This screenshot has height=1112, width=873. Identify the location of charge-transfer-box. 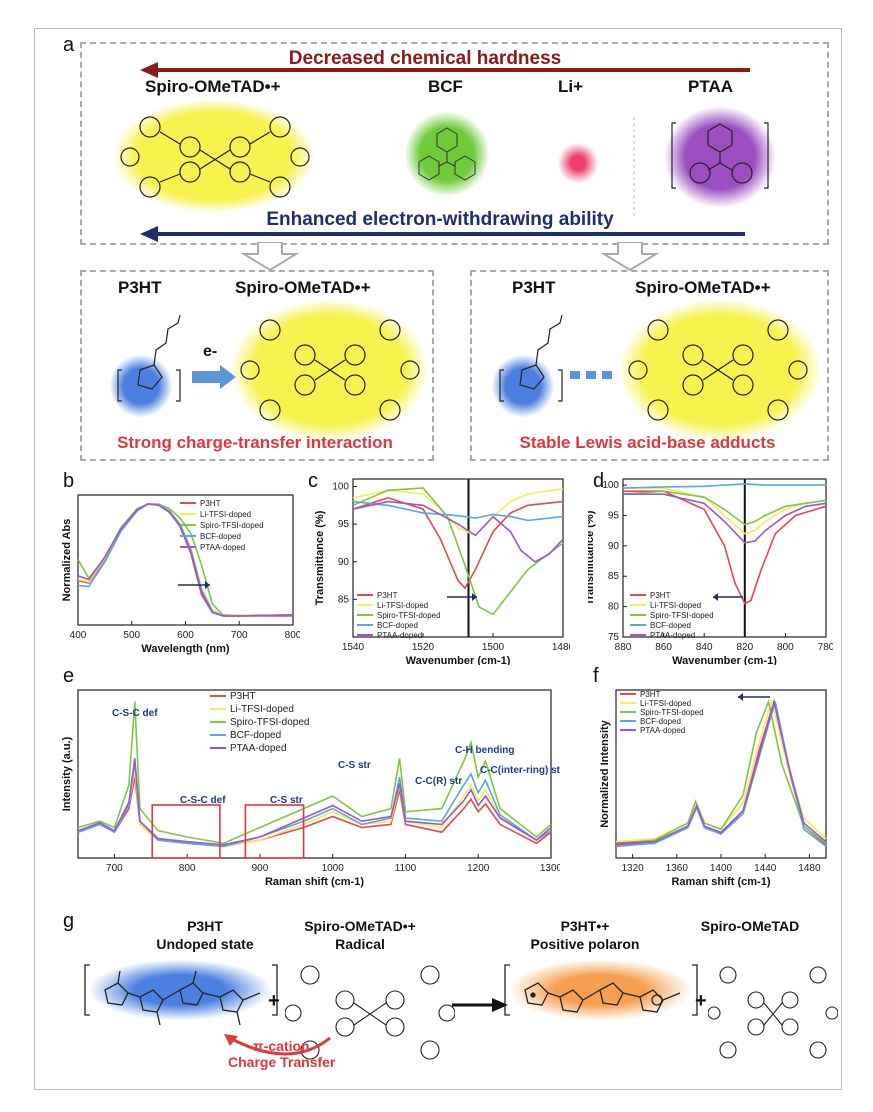
(257, 365).